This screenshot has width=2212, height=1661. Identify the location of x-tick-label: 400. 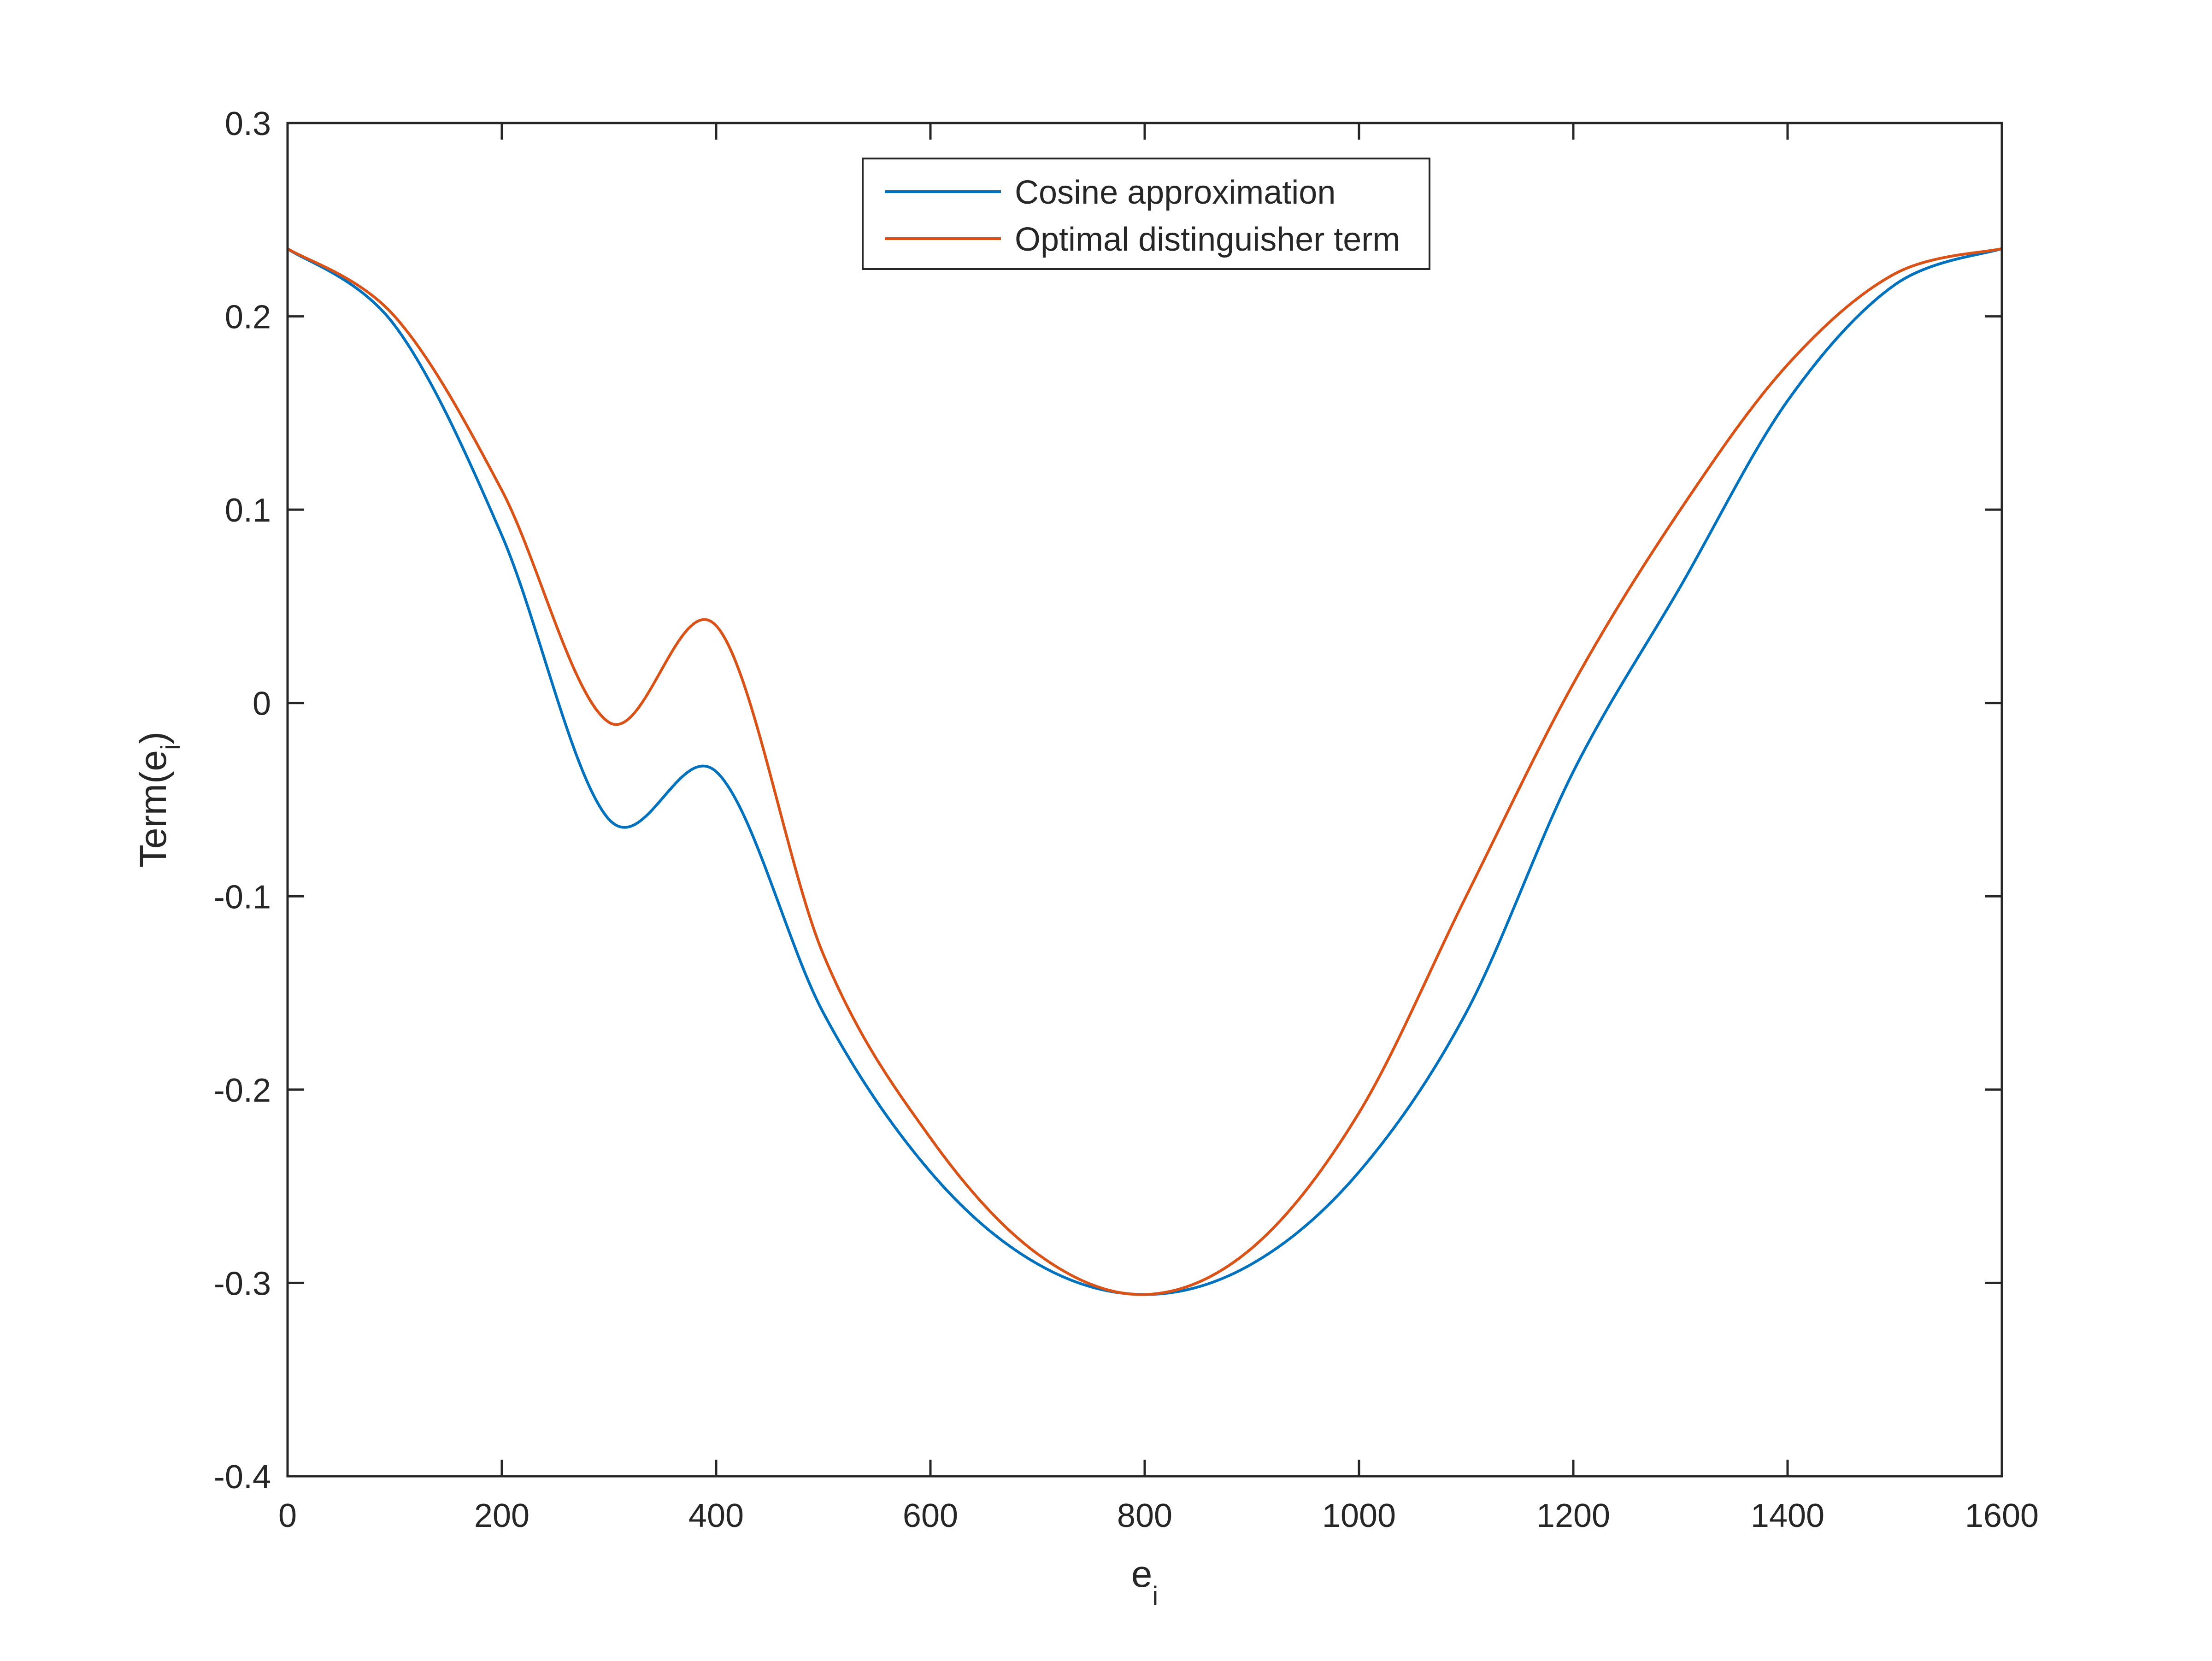
(716, 1515).